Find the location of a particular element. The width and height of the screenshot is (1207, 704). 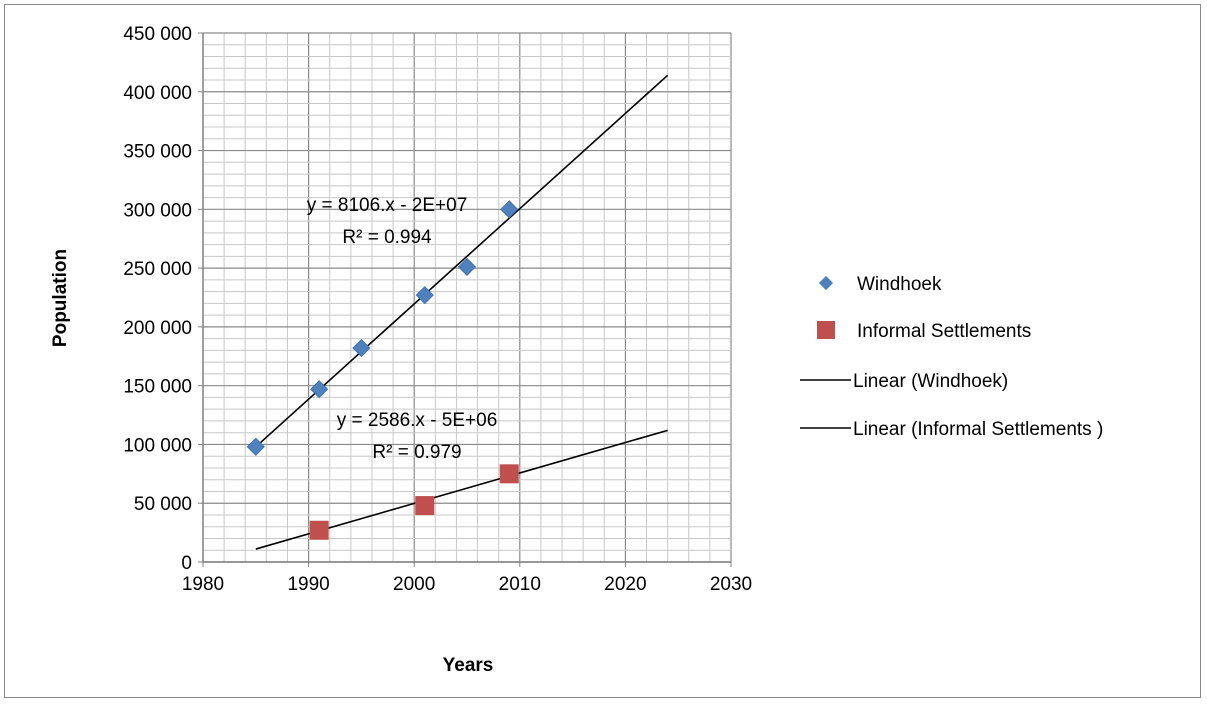

y-tick-label: 200 000 is located at coordinates (157, 328).